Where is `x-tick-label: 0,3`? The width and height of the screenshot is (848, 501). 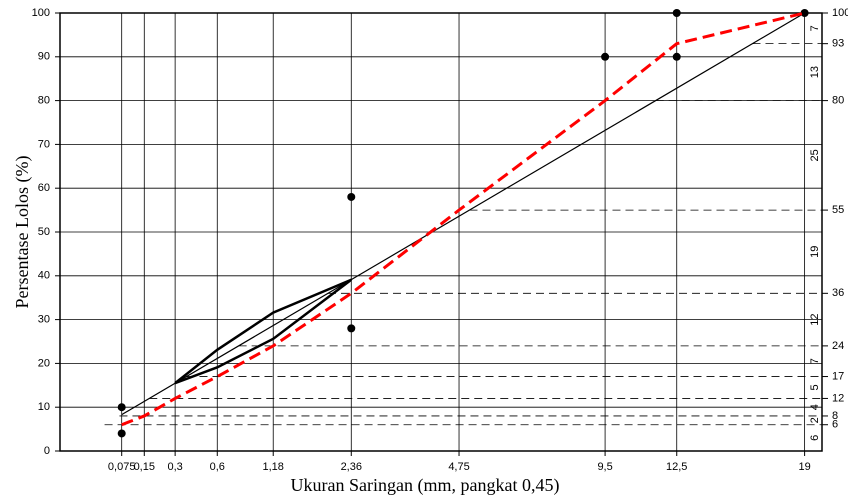 x-tick-label: 0,3 is located at coordinates (174, 467).